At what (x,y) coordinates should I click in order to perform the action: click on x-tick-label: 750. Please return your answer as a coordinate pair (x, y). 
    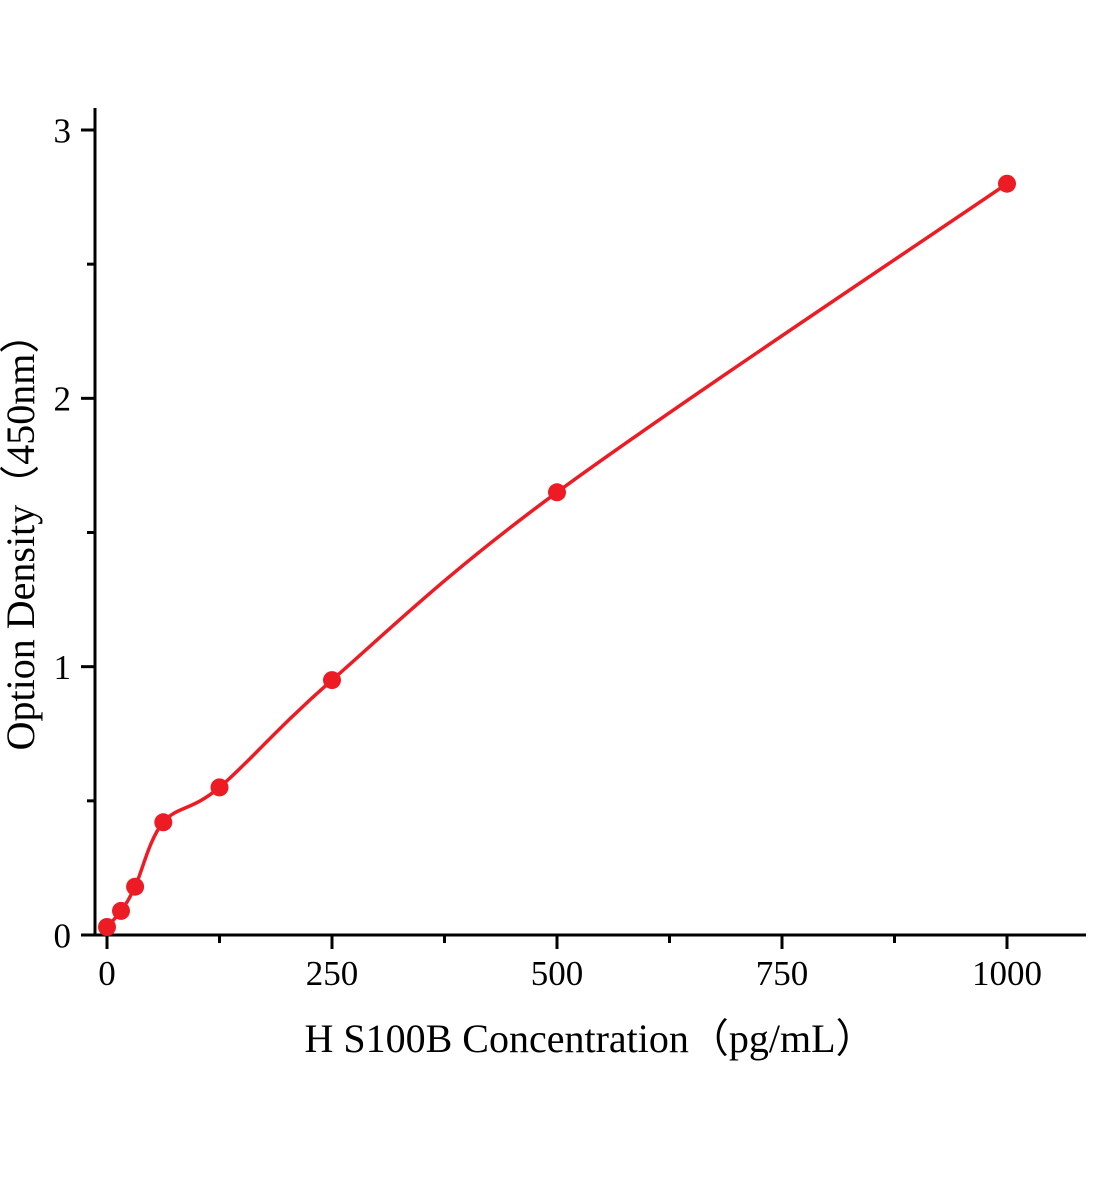
    Looking at the image, I should click on (782, 973).